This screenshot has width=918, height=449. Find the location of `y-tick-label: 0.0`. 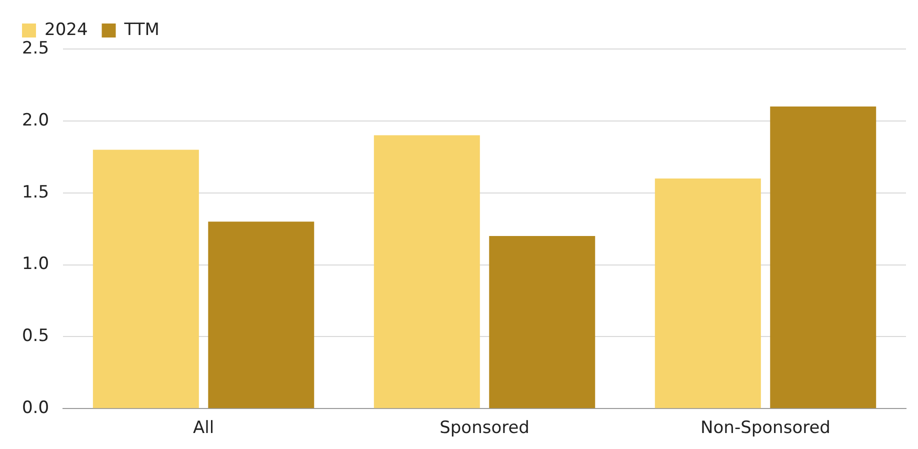

y-tick-label: 0.0 is located at coordinates (36, 408).